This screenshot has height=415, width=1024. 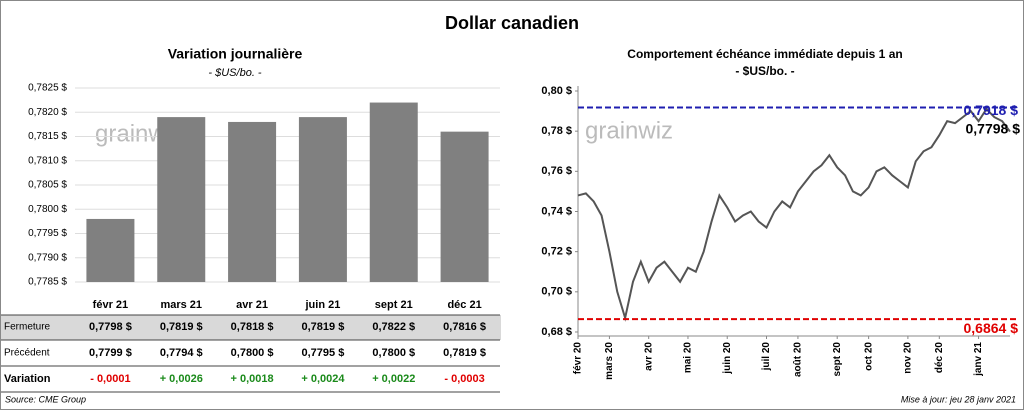 What do you see at coordinates (181, 305) in the screenshot?
I see `x-tick-label: mars 21` at bounding box center [181, 305].